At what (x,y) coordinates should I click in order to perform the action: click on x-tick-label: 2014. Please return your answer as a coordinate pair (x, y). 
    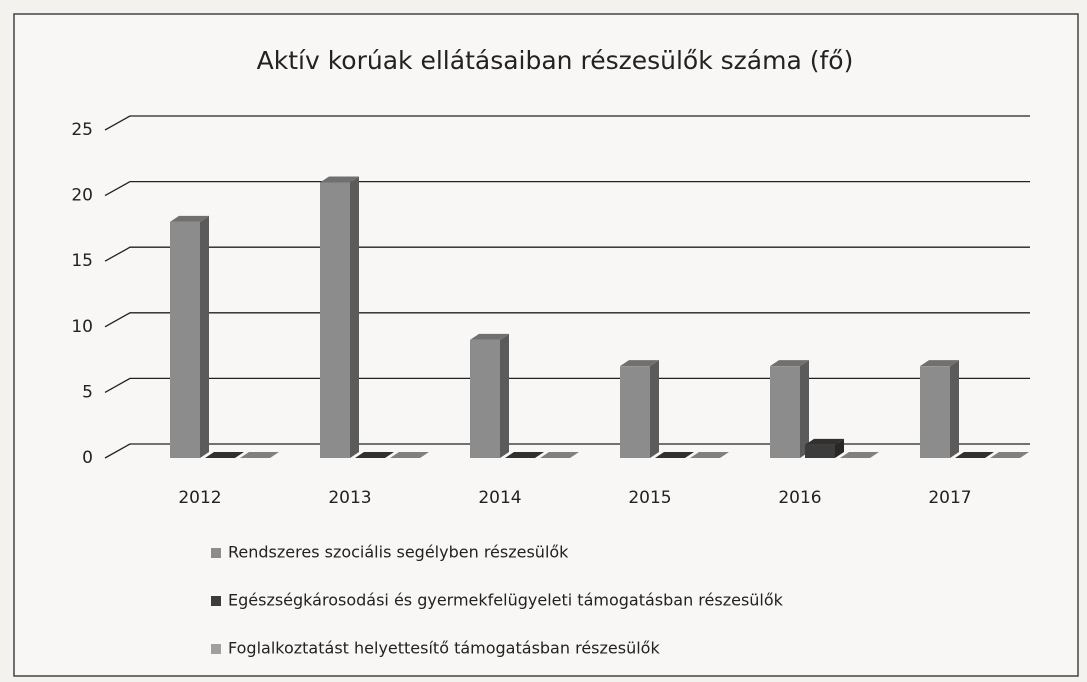
    Looking at the image, I should click on (499, 498).